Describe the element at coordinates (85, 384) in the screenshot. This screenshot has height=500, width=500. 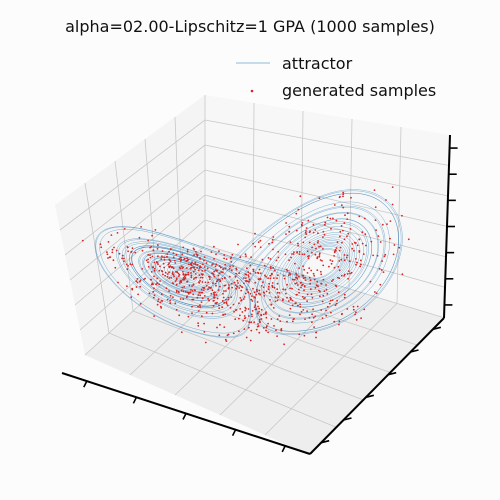
I see `x-tick` at that location.